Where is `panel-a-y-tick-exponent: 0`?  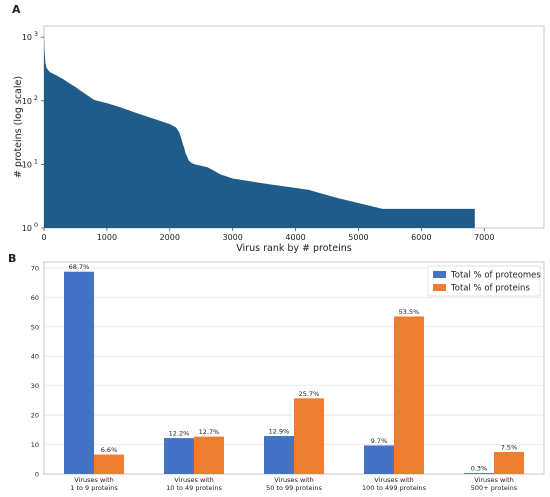
panel-a-y-tick-exponent: 0 is located at coordinates (36, 225).